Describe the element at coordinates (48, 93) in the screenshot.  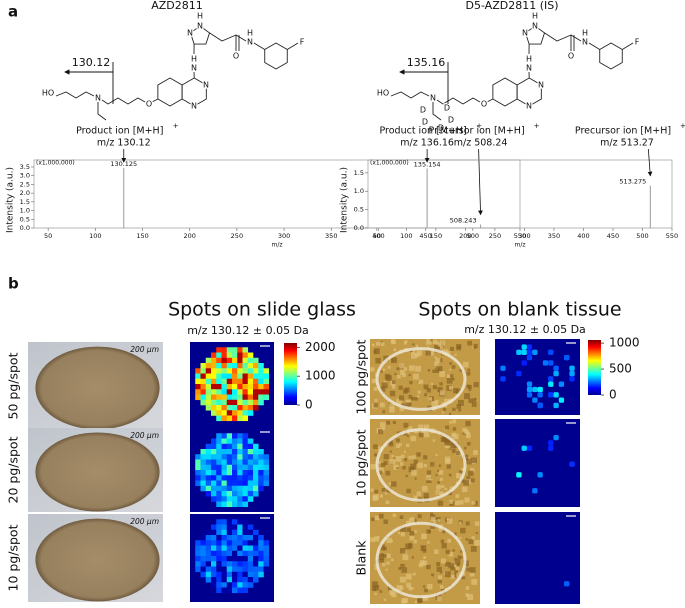
I see `atom-label: HO` at that location.